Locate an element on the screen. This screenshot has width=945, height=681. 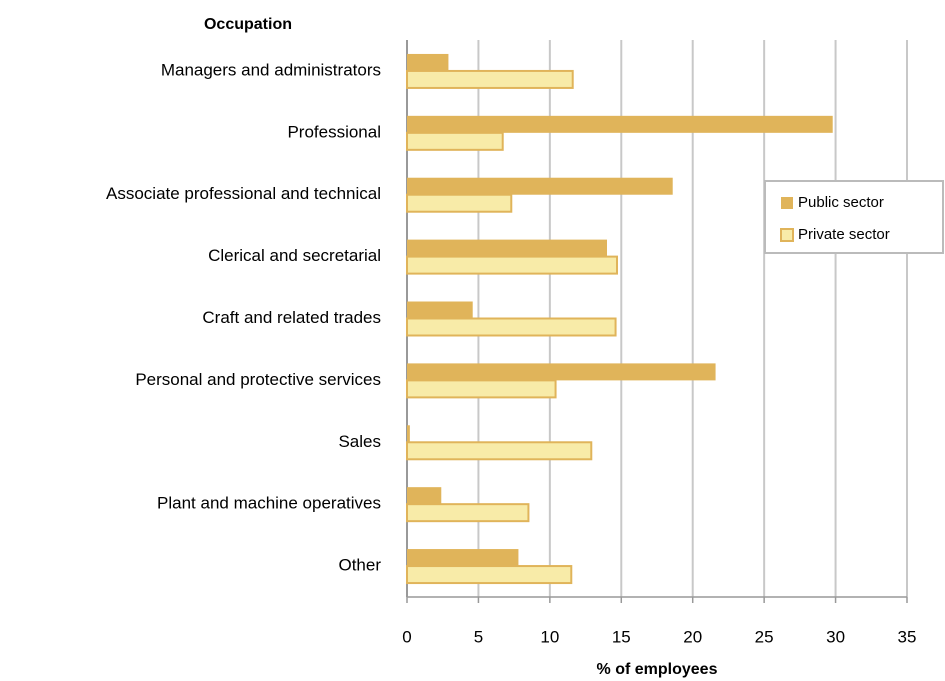
y-tick-label: Associate professional and technical is located at coordinates (243, 193).